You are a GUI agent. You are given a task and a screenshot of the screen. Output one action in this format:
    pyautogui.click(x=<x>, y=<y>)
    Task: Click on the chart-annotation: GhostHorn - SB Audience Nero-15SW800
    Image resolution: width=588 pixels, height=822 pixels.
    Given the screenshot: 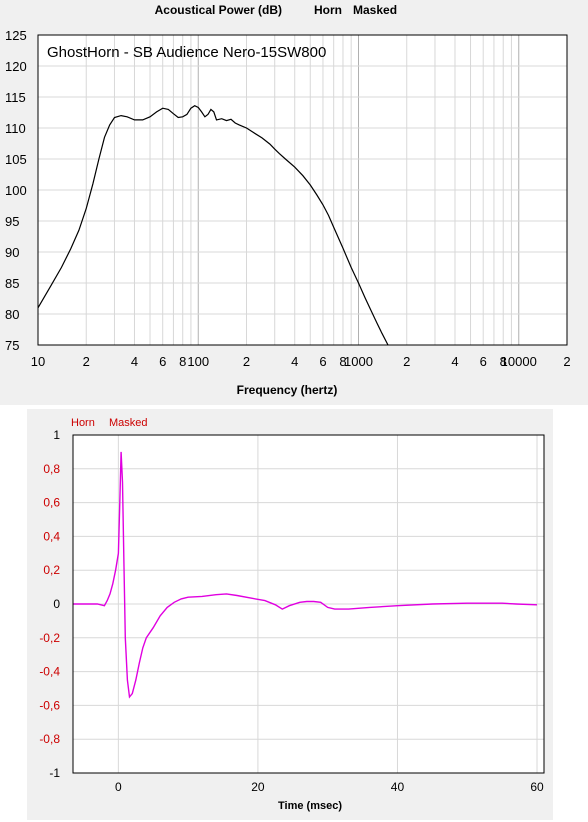 What is the action you would take?
    pyautogui.click(x=186, y=52)
    